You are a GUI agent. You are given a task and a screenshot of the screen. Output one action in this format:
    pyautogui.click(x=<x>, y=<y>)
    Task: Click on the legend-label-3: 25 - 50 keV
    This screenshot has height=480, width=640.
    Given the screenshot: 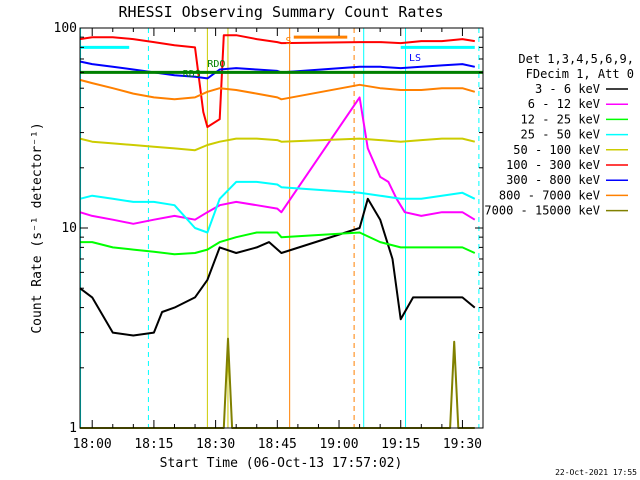 What is the action you would take?
    pyautogui.click(x=560, y=135)
    